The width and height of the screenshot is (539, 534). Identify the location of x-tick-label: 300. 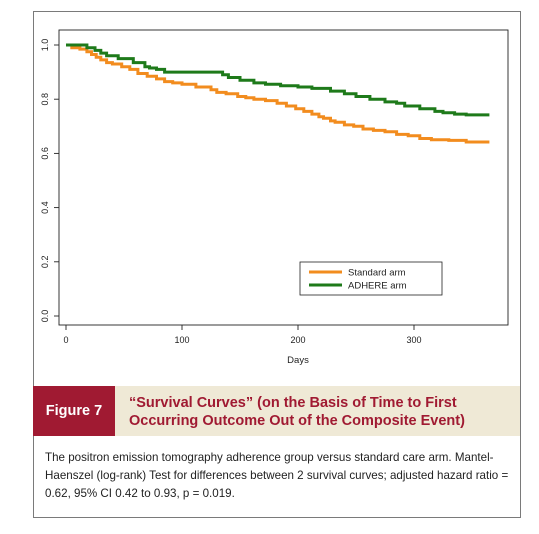
(413, 340).